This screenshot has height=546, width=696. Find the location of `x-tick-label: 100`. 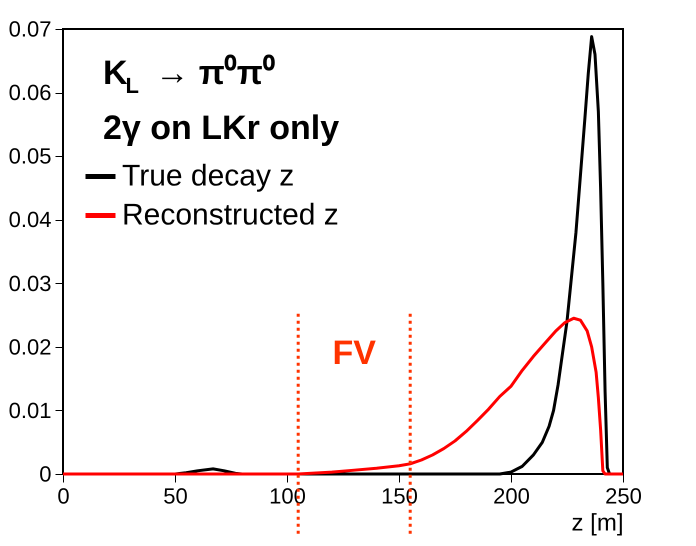

x-tick-label: 100 is located at coordinates (287, 496).